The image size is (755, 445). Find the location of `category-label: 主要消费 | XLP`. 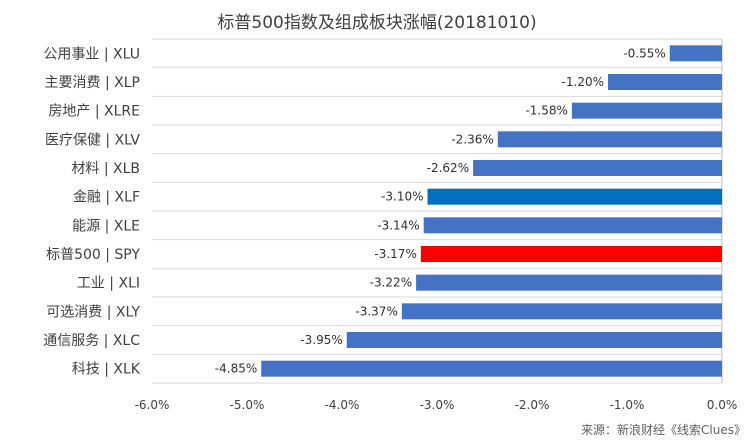

category-label: 主要消费 | XLP is located at coordinates (92, 83).